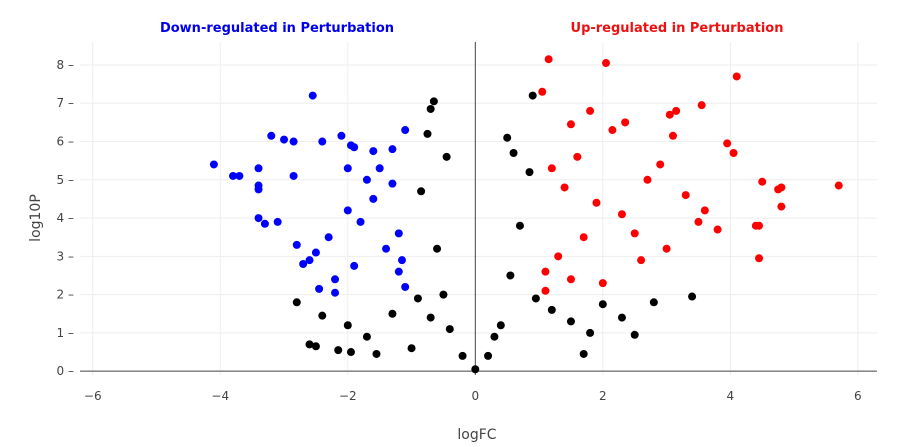 This screenshot has width=900, height=447. What do you see at coordinates (731, 396) in the screenshot?
I see `x-tick-label: 4` at bounding box center [731, 396].